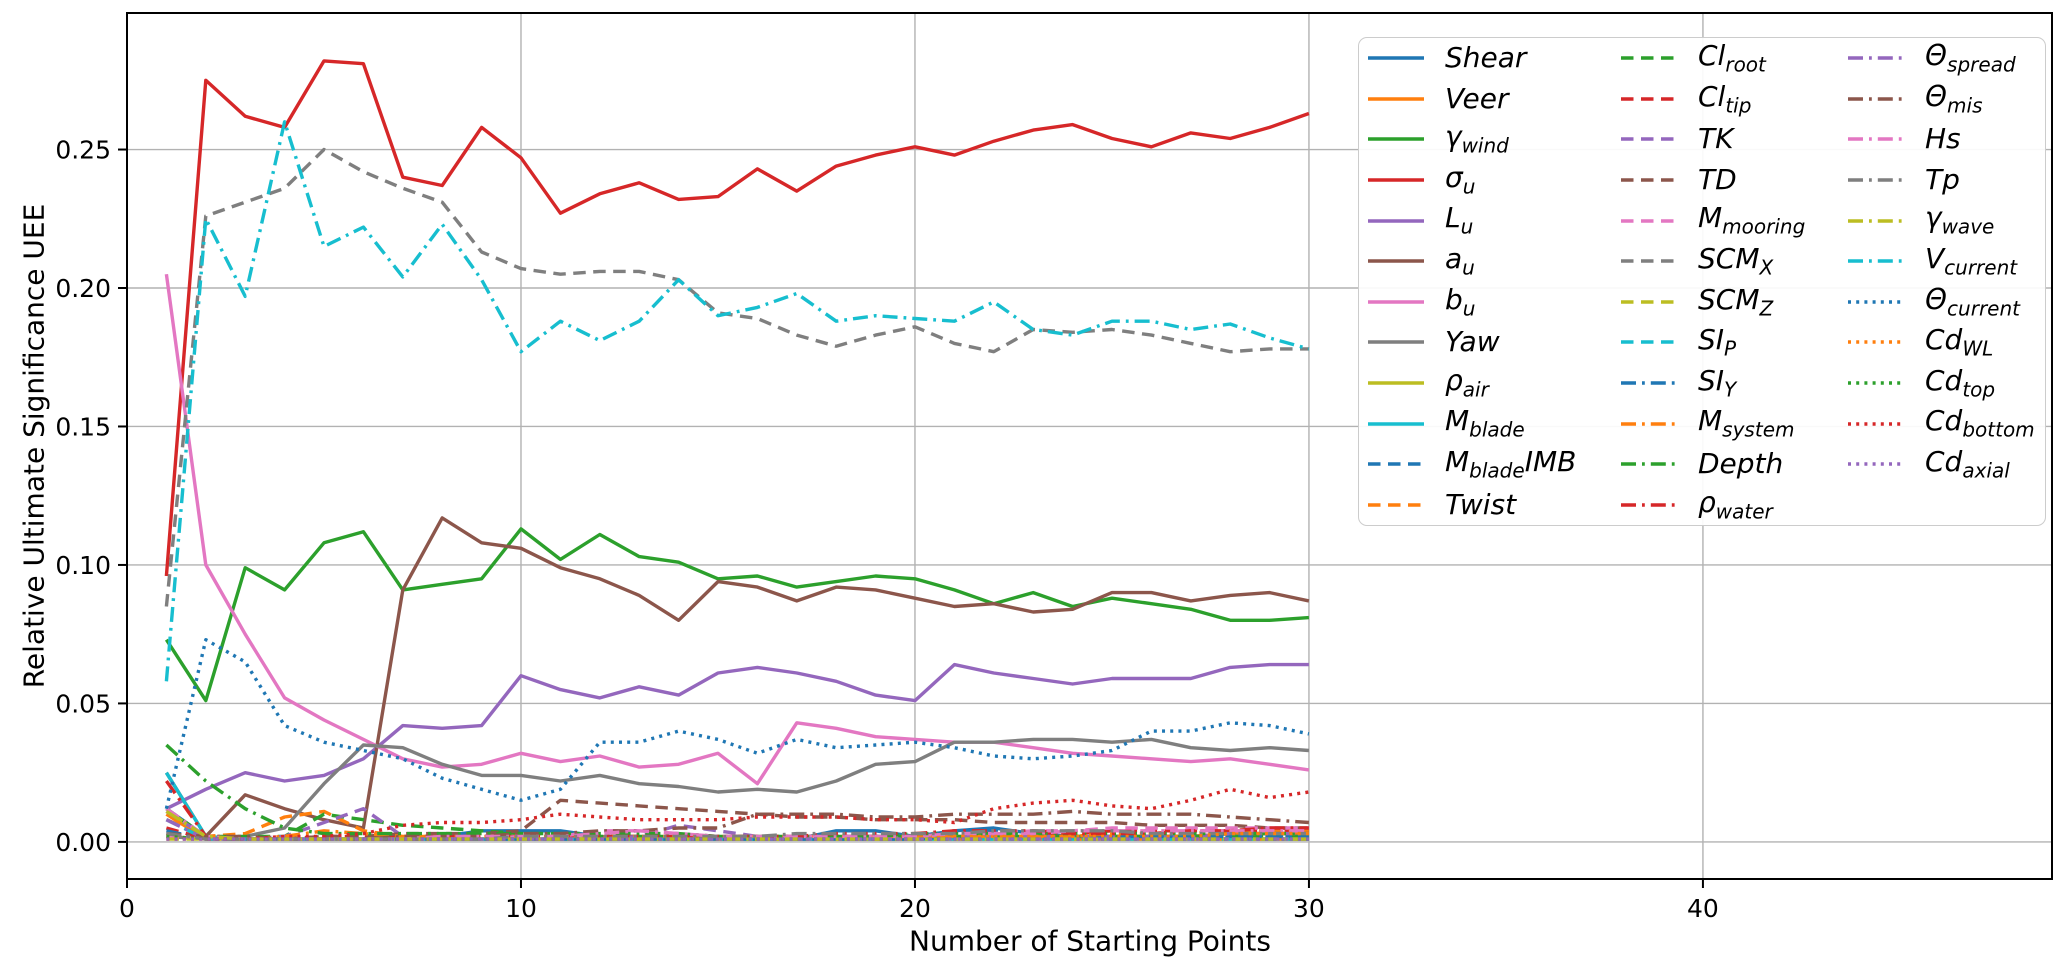 The height and width of the screenshot is (979, 2067). Describe the element at coordinates (1954, 98) in the screenshot. I see `legend-label-theta-mis: Θmis` at that location.